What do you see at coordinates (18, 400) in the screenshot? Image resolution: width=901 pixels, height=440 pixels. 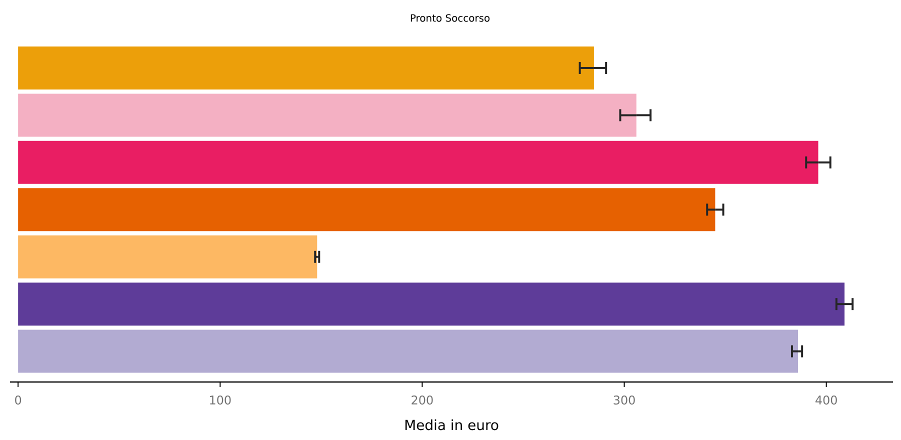 I see `x-tick-label: 0` at bounding box center [18, 400].